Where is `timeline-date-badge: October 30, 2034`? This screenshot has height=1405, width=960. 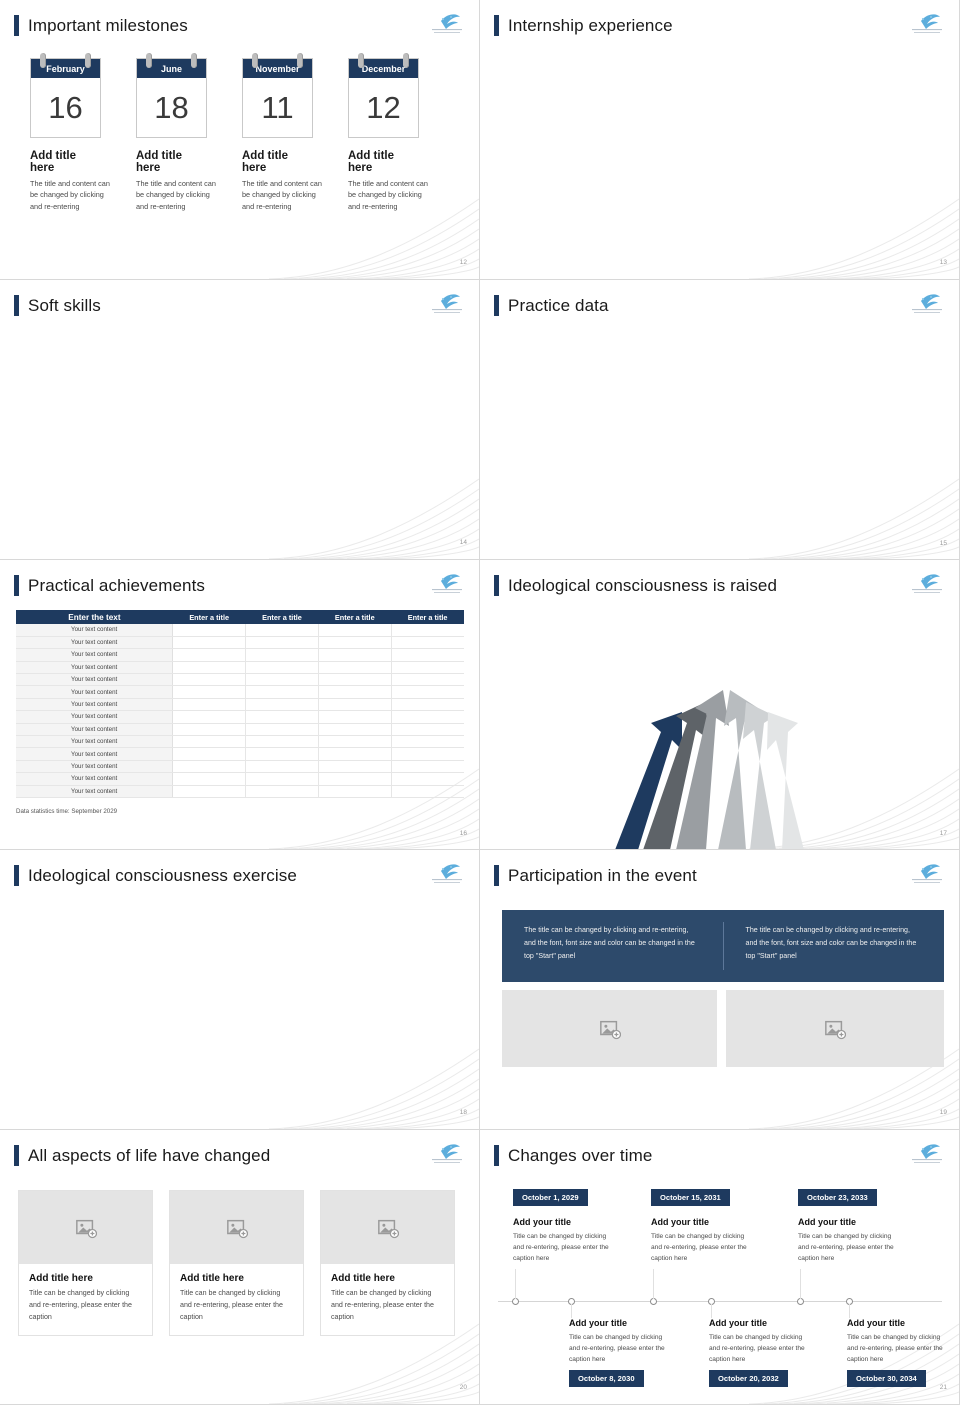
timeline-date-badge: October 30, 2034 is located at coordinates (886, 1378).